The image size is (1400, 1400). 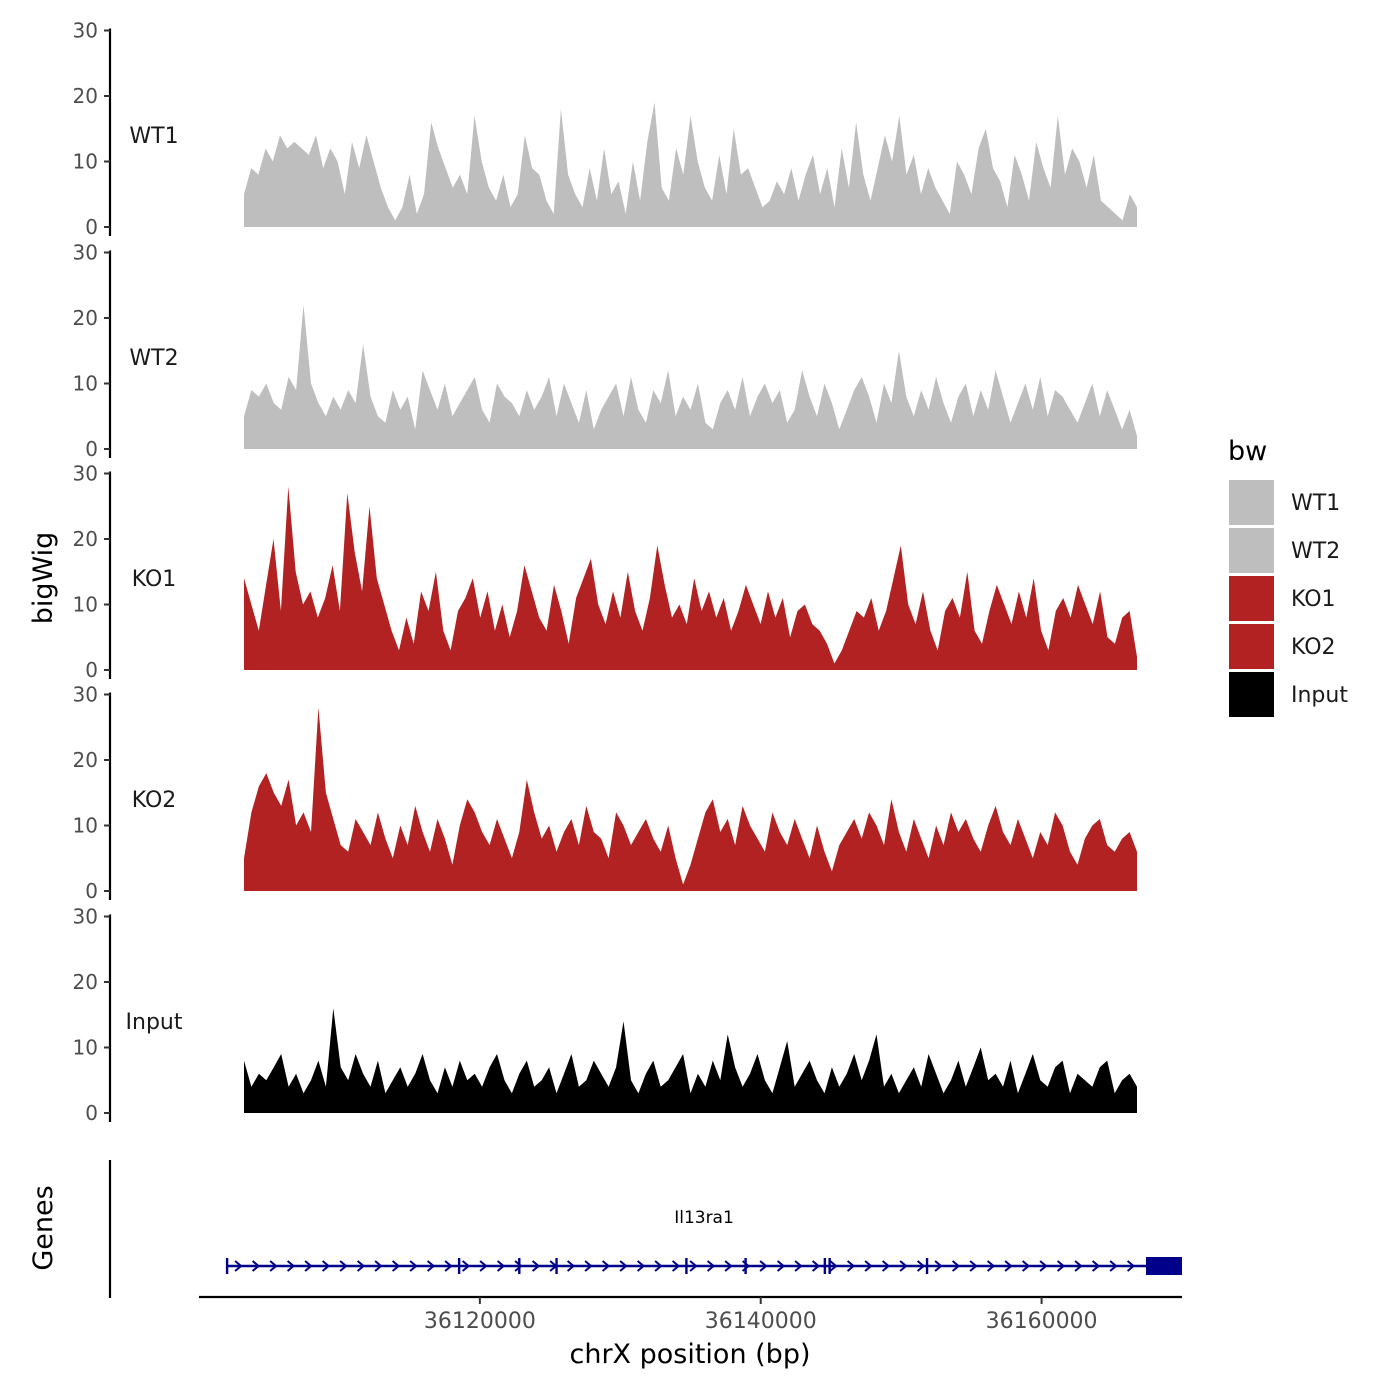 What do you see at coordinates (689, 1354) in the screenshot?
I see `x-axis-title: chrX position (bp)` at bounding box center [689, 1354].